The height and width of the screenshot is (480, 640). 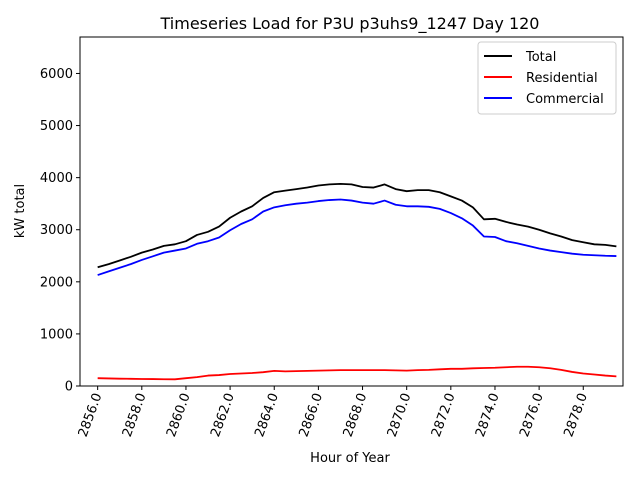 What do you see at coordinates (56, 282) in the screenshot?
I see `y-tick-label: 2000` at bounding box center [56, 282].